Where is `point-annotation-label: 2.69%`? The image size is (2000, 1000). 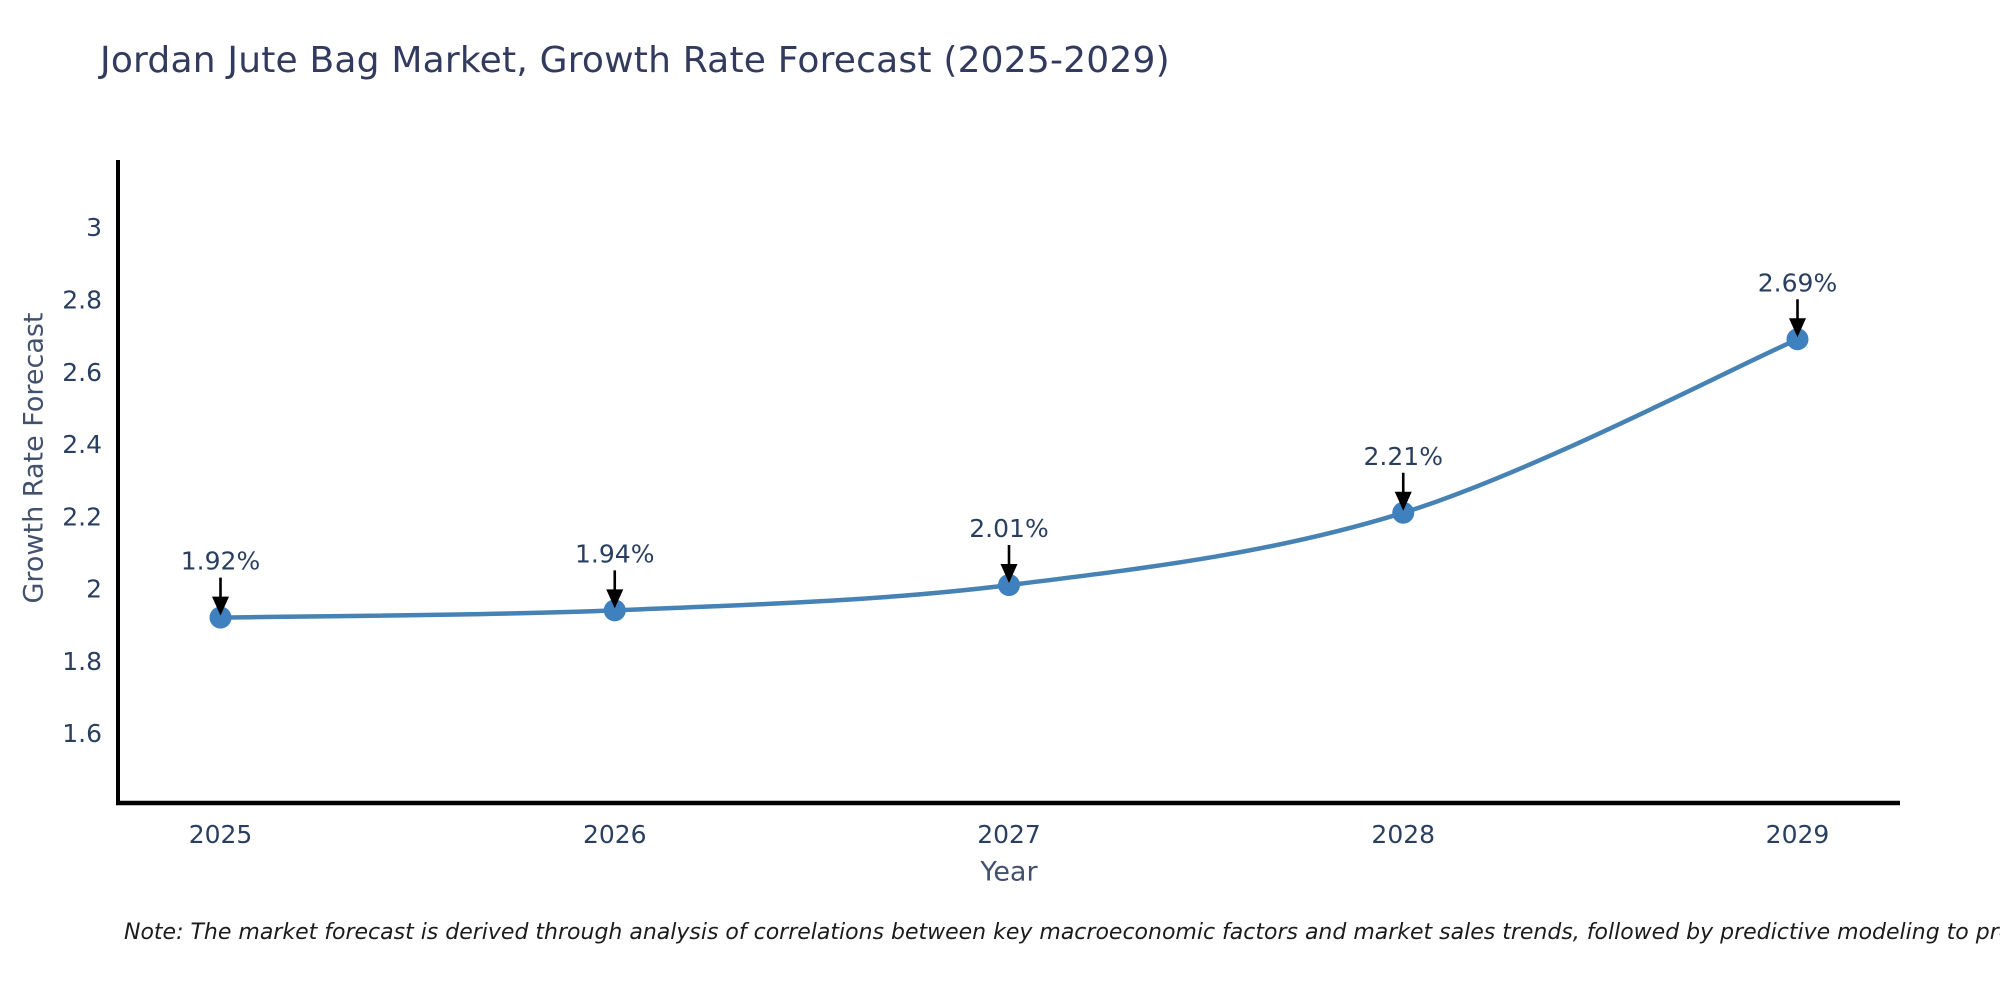 point-annotation-label: 2.69% is located at coordinates (1797, 282).